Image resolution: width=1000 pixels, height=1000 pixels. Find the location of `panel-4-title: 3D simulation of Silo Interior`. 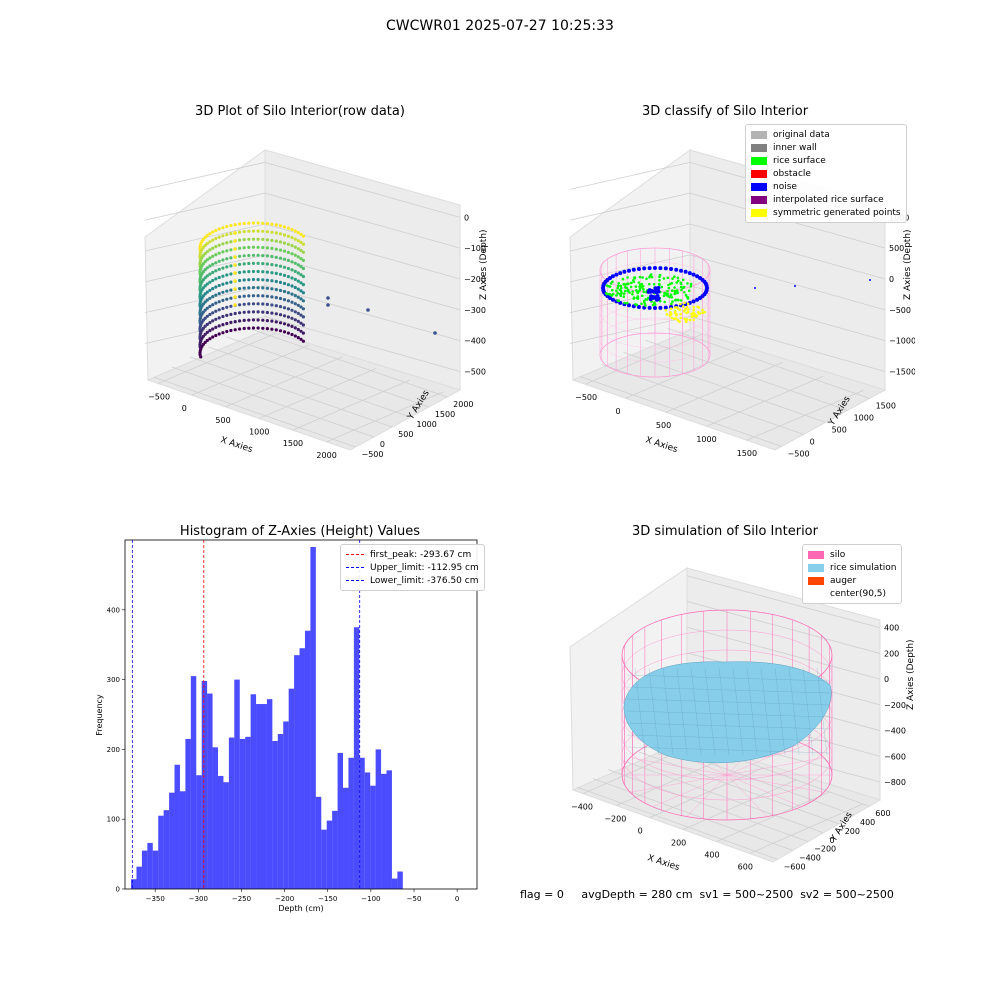

panel-4-title: 3D simulation of Silo Interior is located at coordinates (725, 531).